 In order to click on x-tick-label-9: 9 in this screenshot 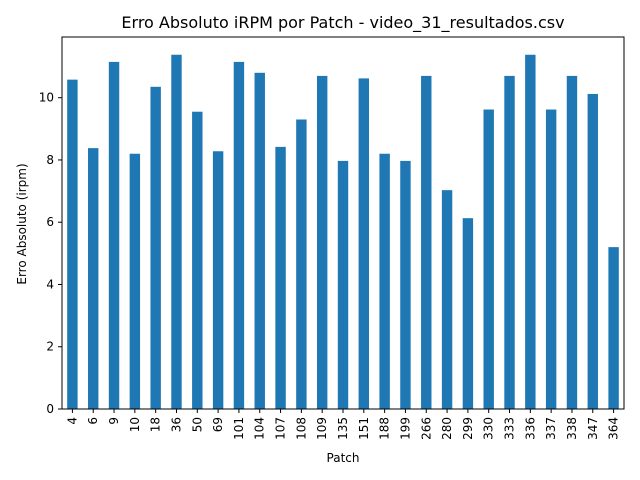, I will do `click(114, 421)`.